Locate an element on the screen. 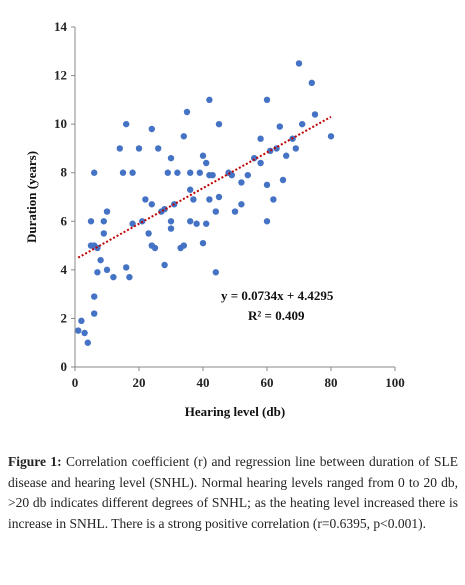  x-tick-label: 80 is located at coordinates (331, 382).